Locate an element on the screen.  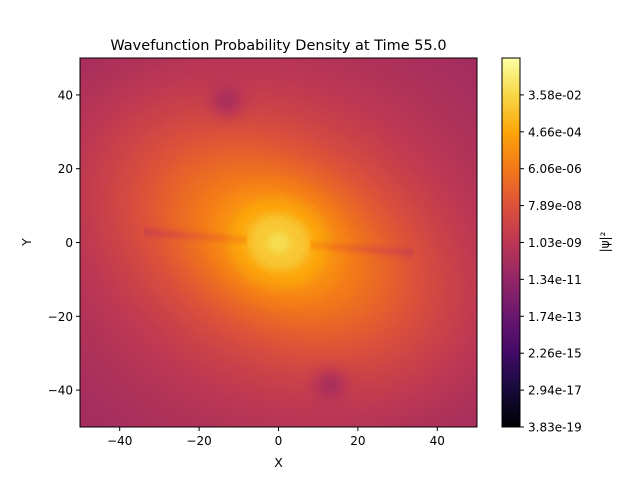
x-tick-label: −20 is located at coordinates (198, 441).